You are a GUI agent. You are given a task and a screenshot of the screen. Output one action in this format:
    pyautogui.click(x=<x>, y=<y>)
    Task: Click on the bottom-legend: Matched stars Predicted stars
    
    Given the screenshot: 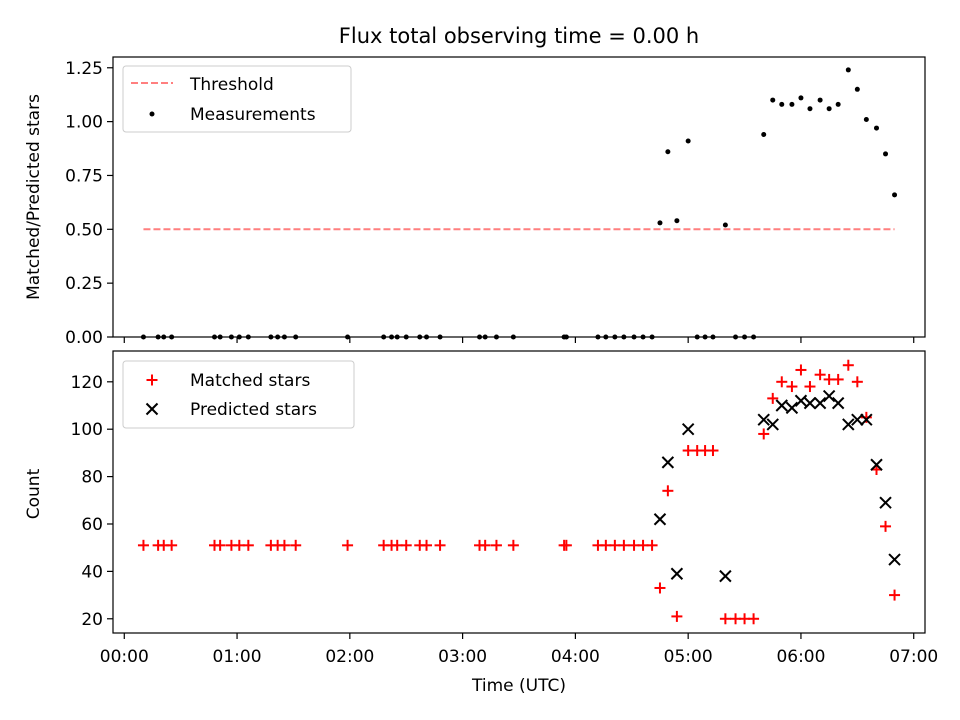 What is the action you would take?
    pyautogui.click(x=238, y=394)
    